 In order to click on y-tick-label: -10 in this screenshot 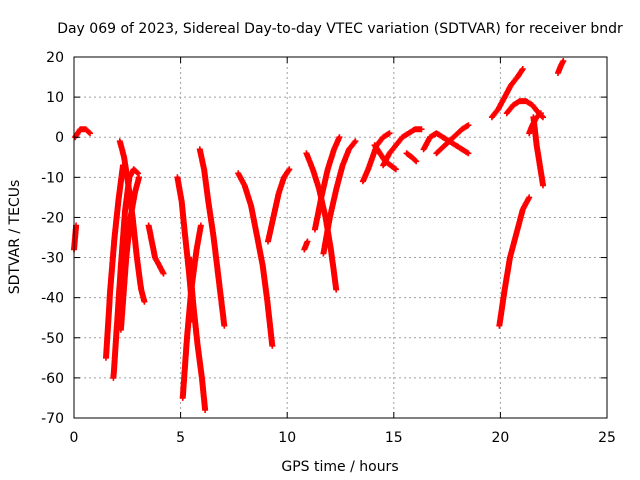, I will do `click(52, 178)`.